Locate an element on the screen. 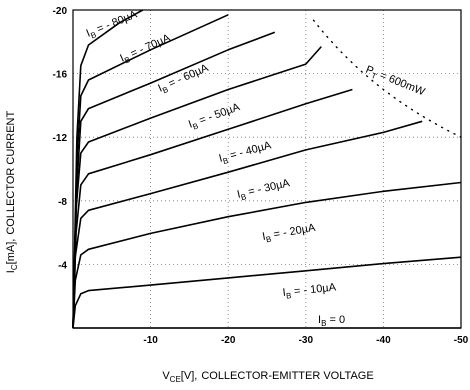 The width and height of the screenshot is (470, 390). curve-label-5-sub: B is located at coordinates (196, 126).